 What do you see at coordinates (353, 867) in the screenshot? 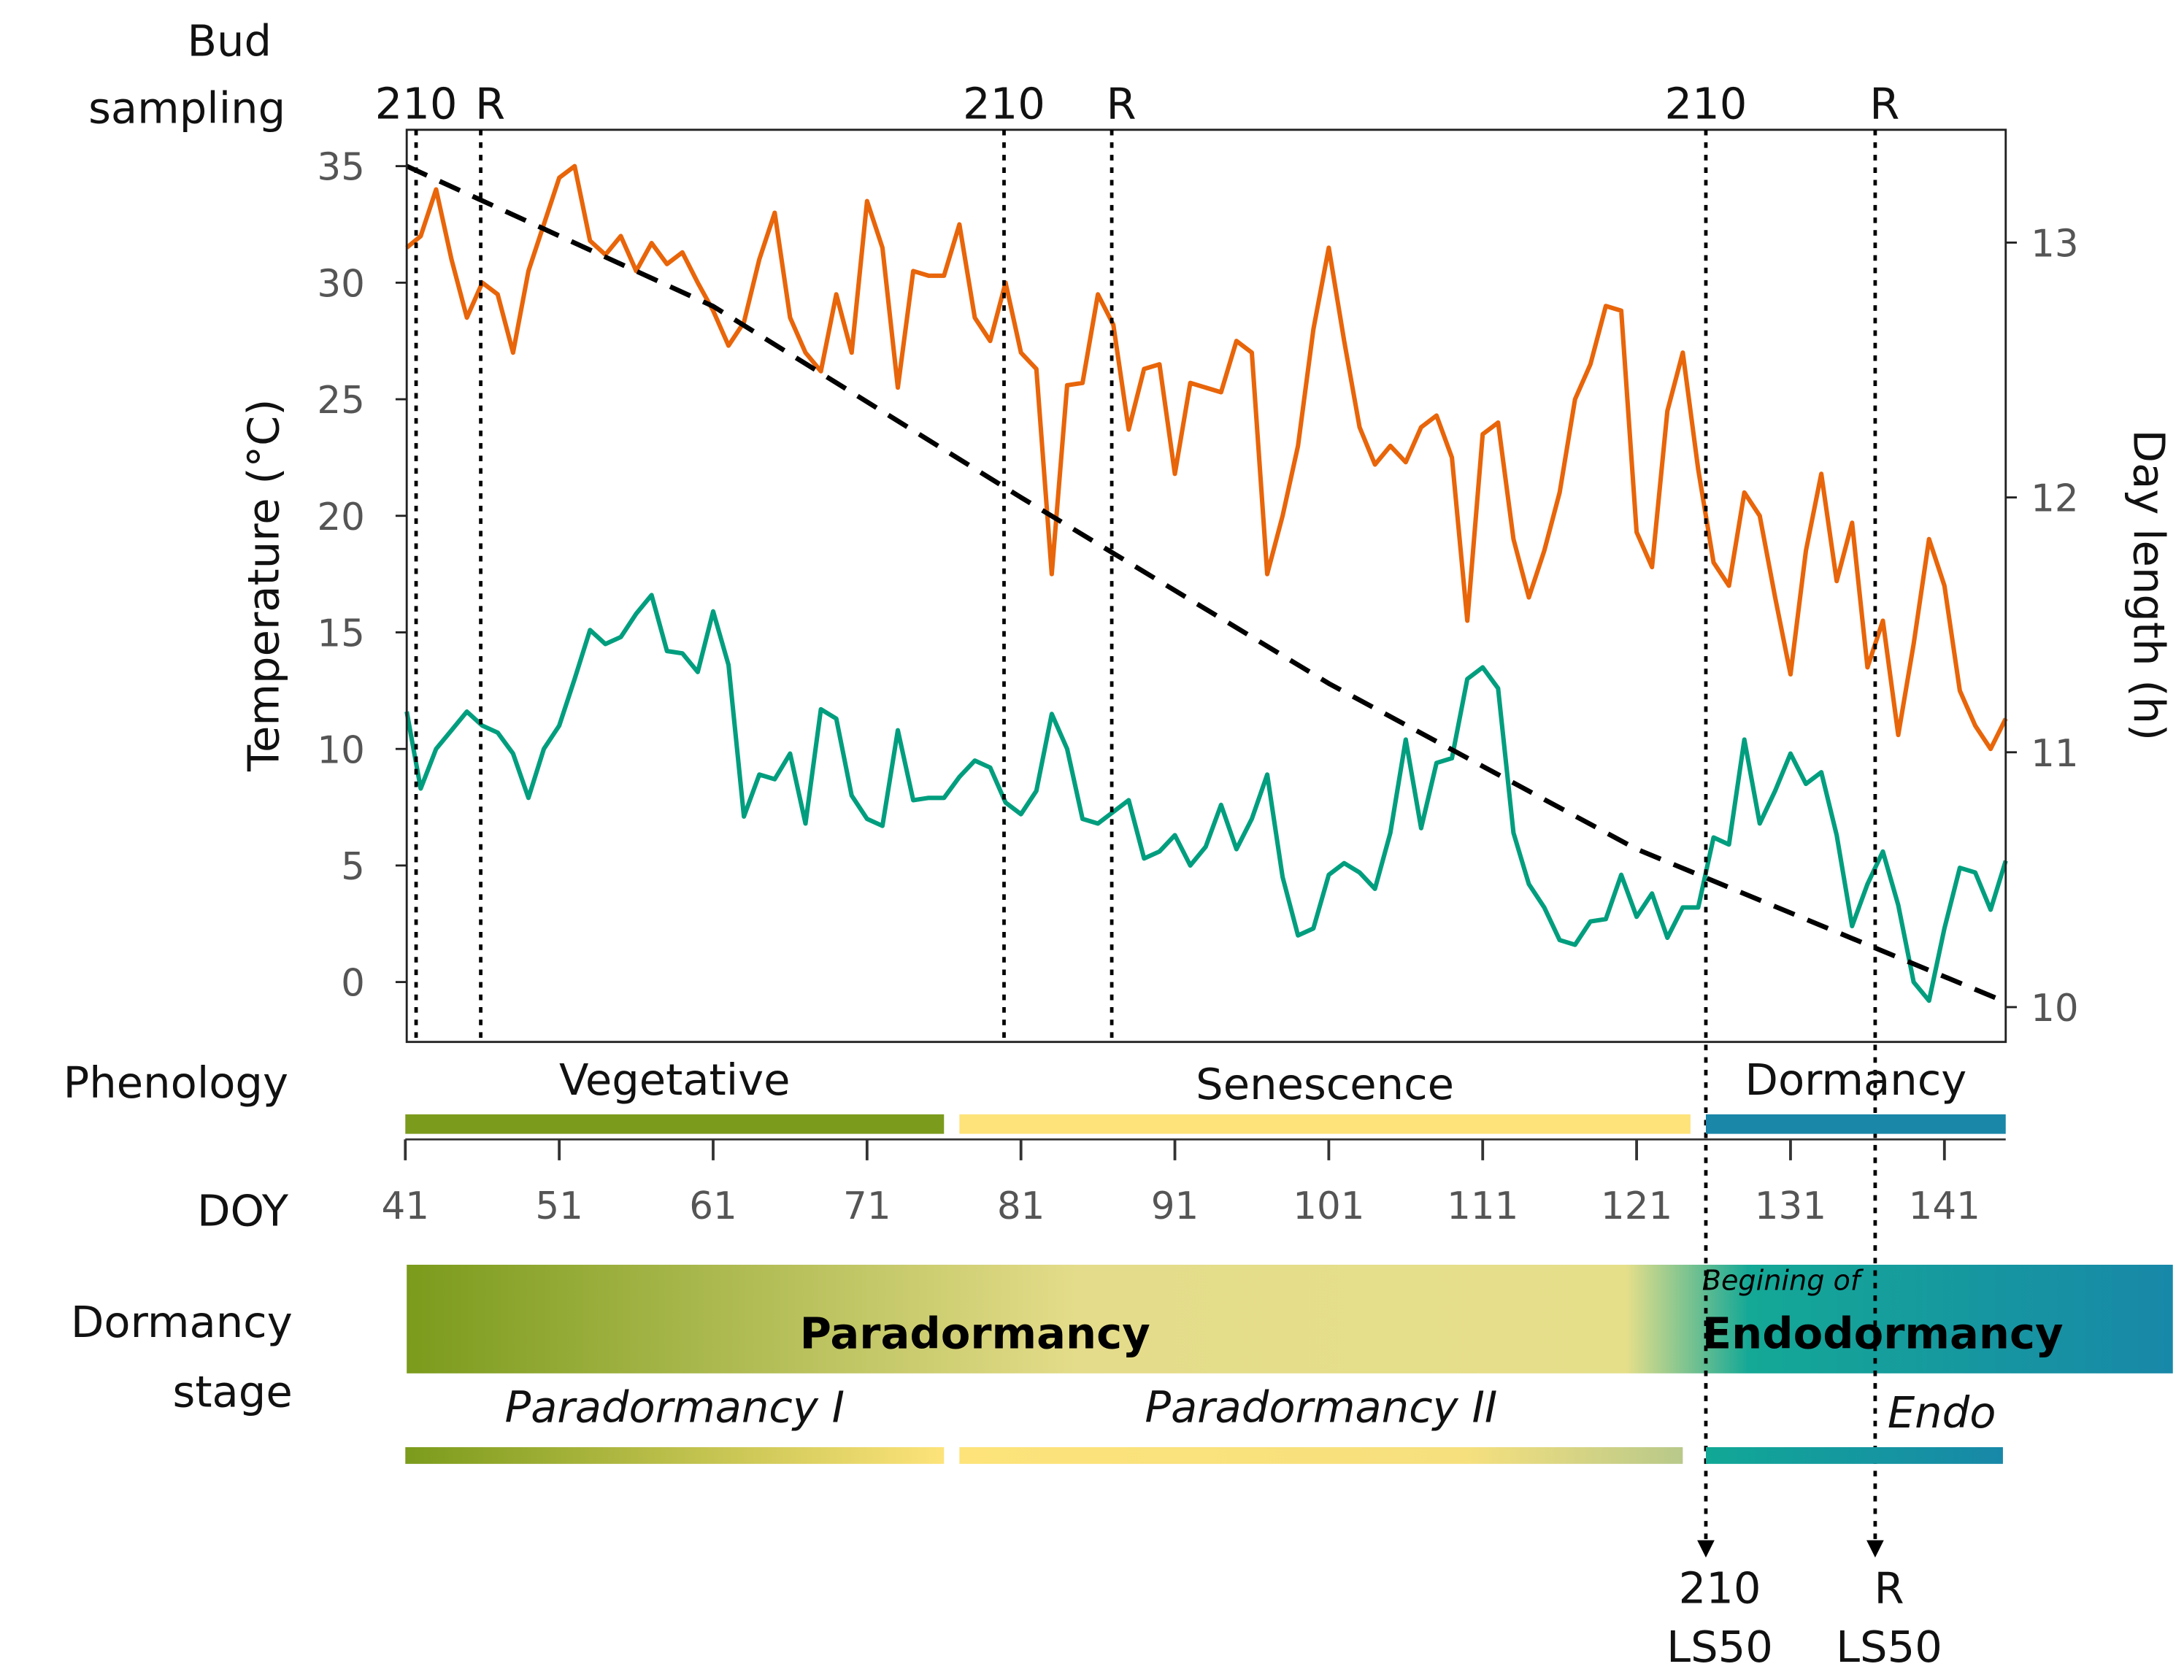
I see `y-tick-label: 5` at bounding box center [353, 867].